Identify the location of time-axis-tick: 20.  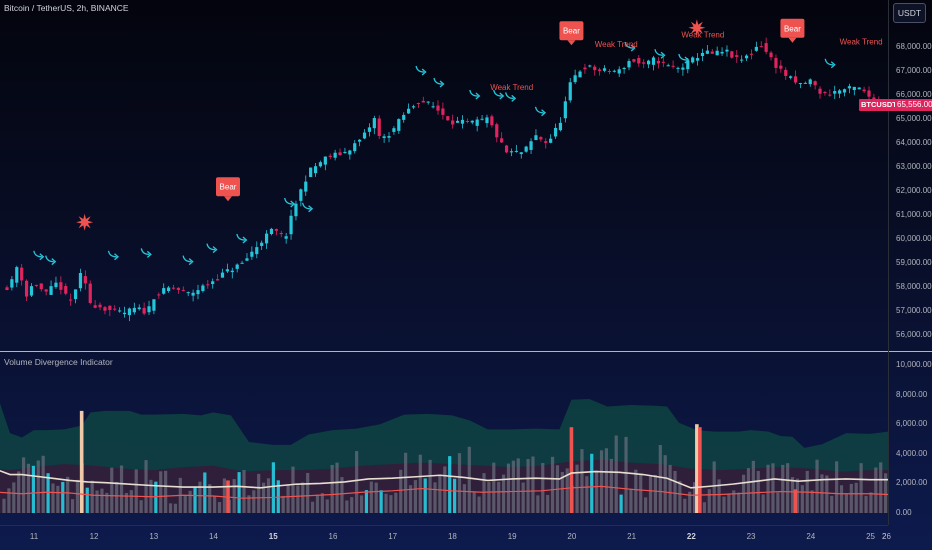
(572, 536).